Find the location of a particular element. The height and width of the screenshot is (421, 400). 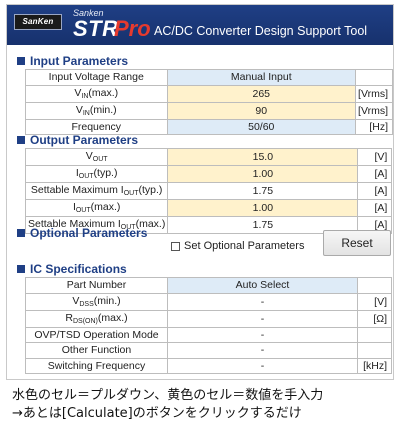

vdss-min-value: - is located at coordinates (262, 301).